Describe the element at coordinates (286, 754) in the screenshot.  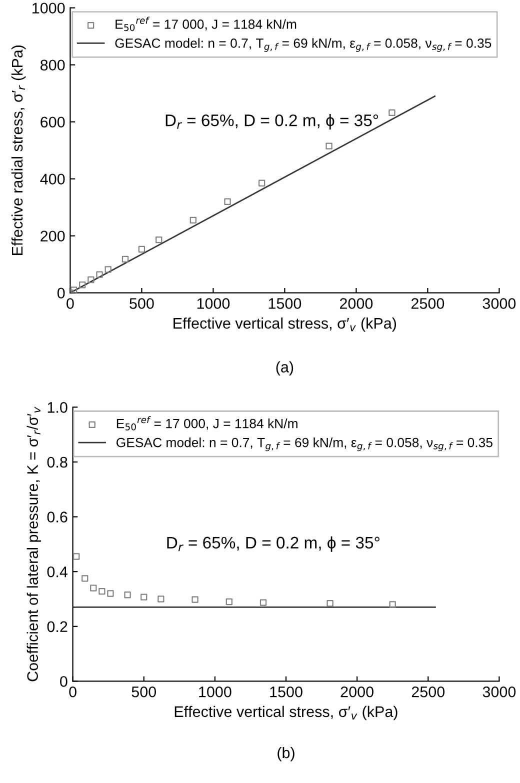
I see `text: (b)` at that location.